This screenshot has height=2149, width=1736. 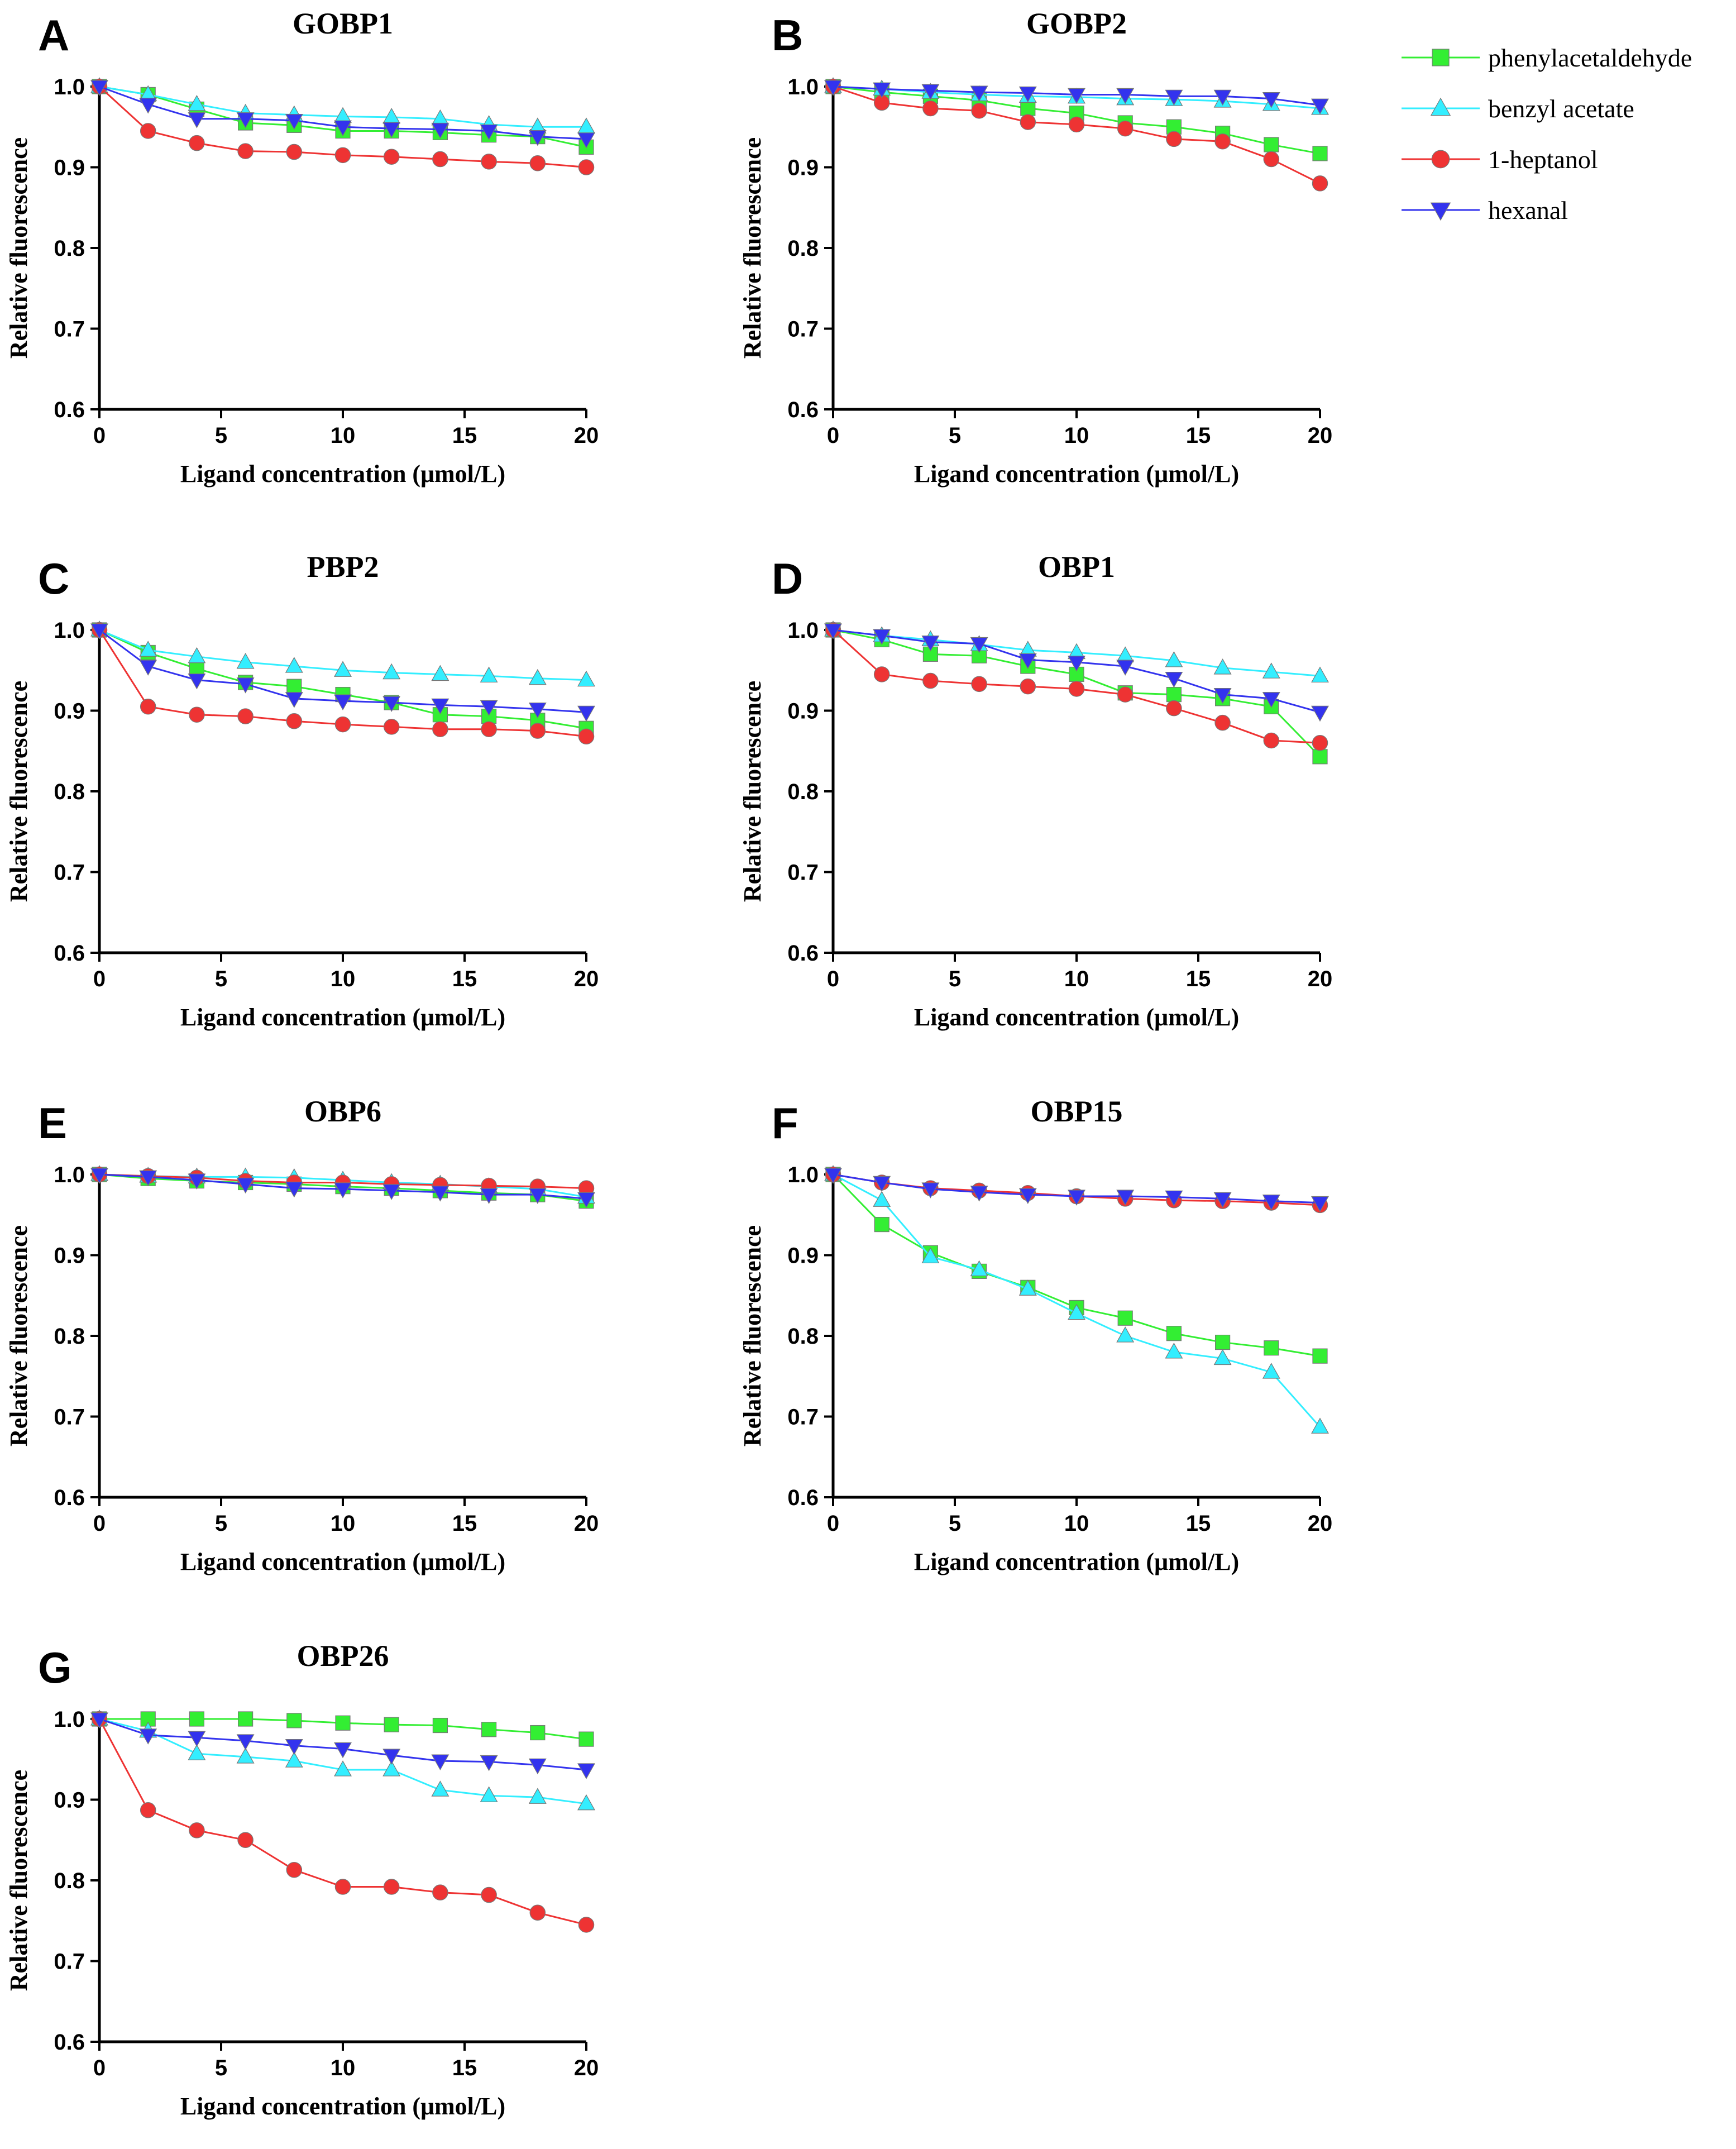 I want to click on panel-letter: G, so click(x=55, y=1667).